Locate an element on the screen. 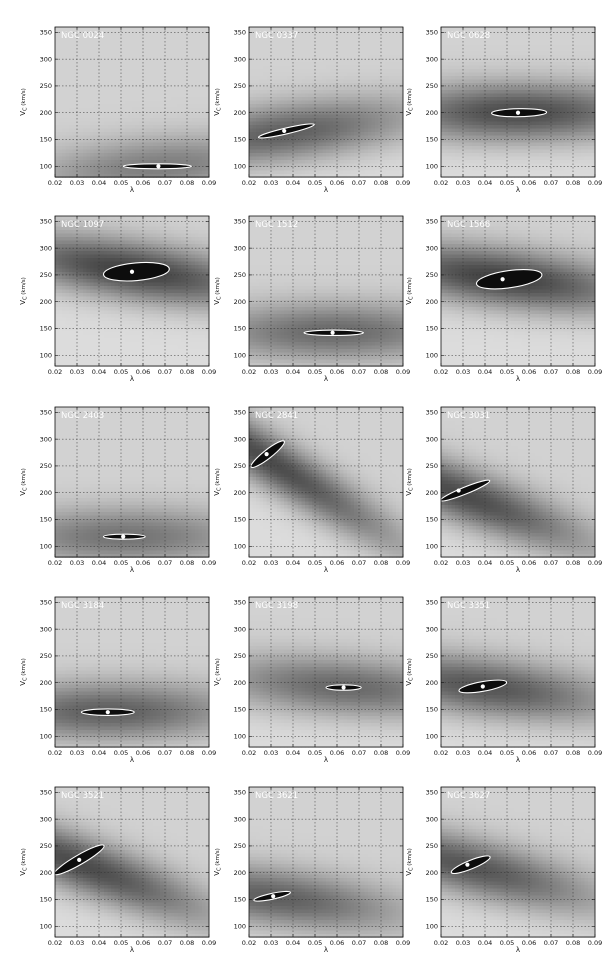 The width and height of the screenshot is (612, 972). y-tick-label: 200 is located at coordinates (46, 683).